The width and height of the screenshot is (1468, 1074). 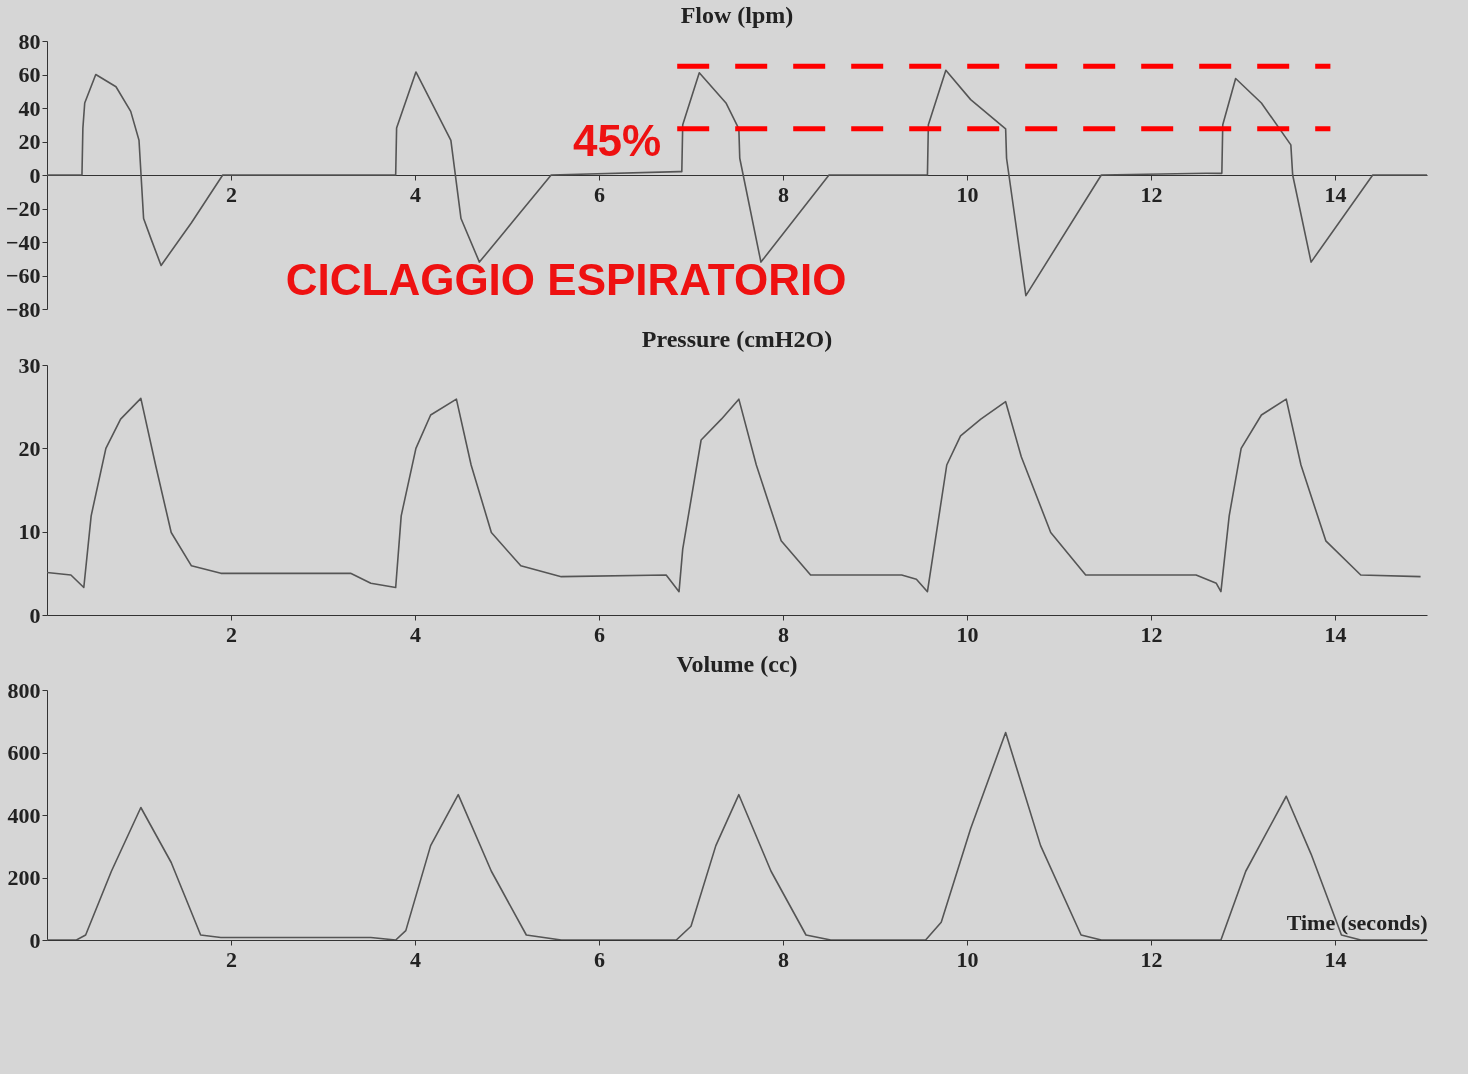 What do you see at coordinates (29, 365) in the screenshot?
I see `y-tick-label: 30` at bounding box center [29, 365].